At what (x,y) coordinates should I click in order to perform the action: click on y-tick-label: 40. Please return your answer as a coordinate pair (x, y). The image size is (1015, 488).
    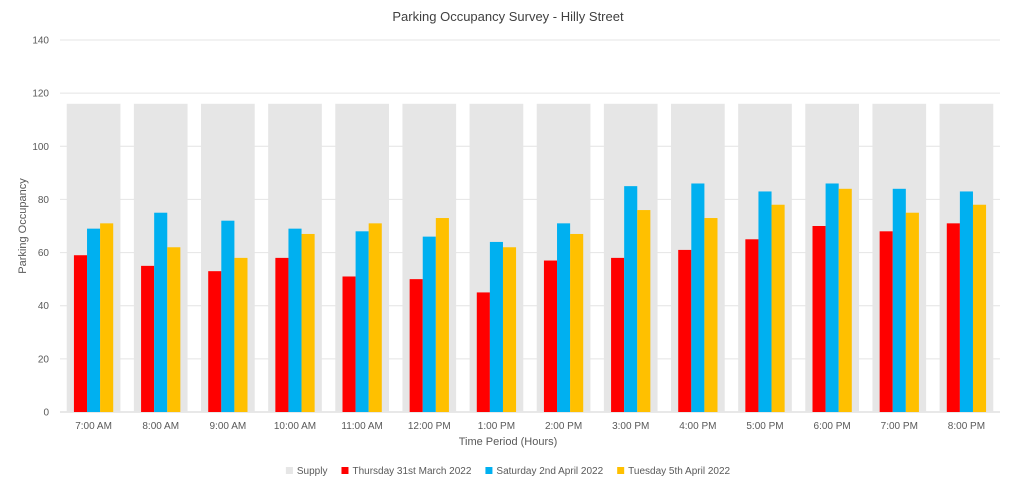
    Looking at the image, I should click on (44, 306).